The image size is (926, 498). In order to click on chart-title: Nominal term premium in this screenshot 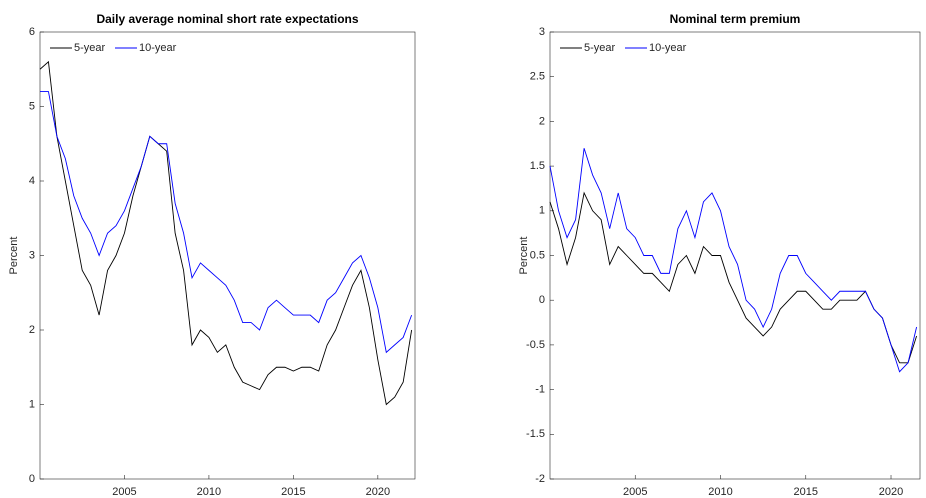, I will do `click(735, 19)`.